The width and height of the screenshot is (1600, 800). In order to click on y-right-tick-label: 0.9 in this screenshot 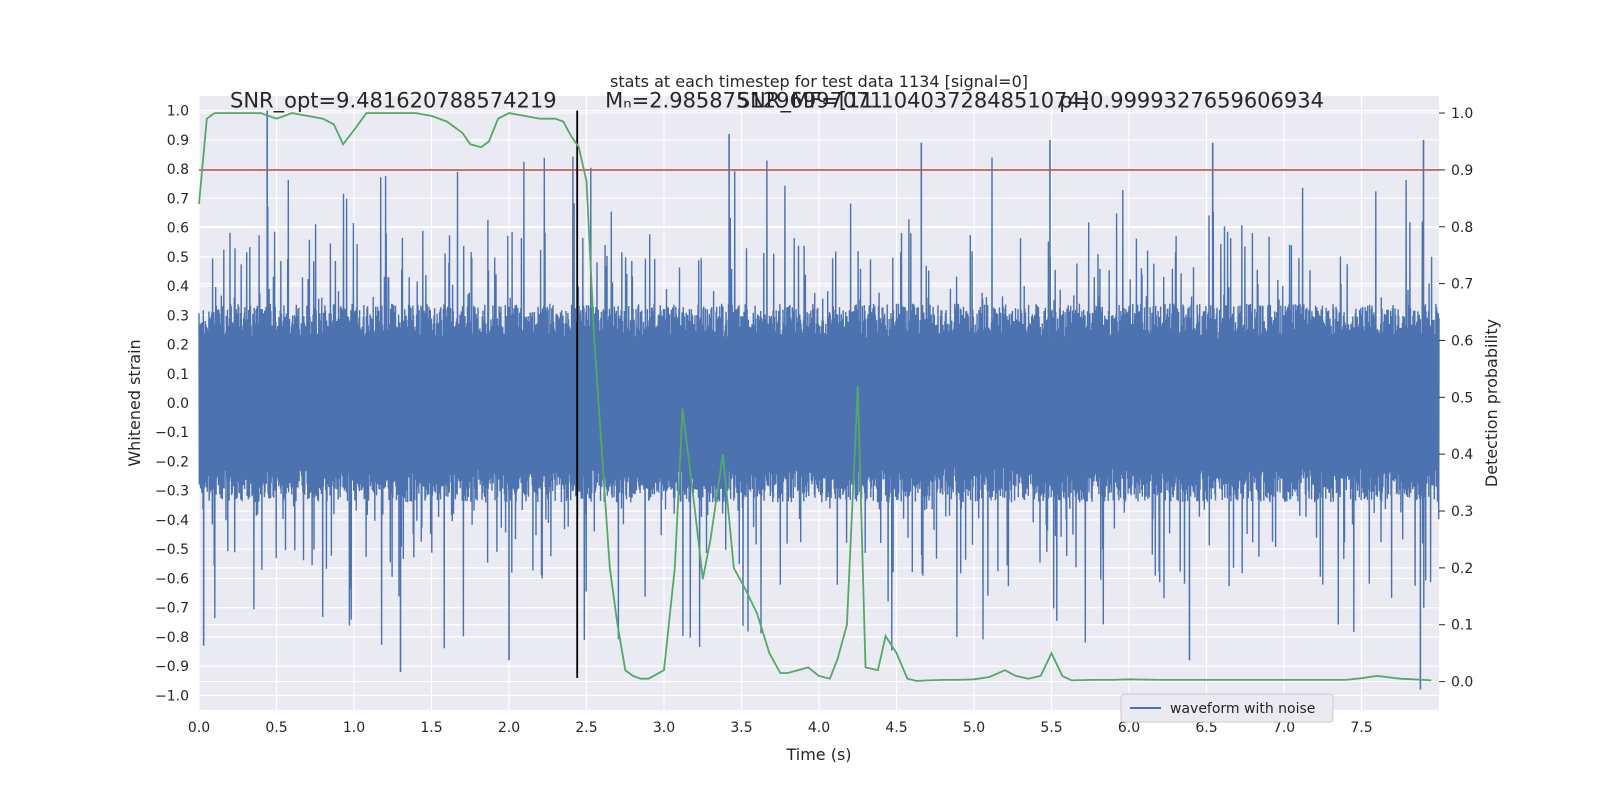, I will do `click(1462, 171)`.